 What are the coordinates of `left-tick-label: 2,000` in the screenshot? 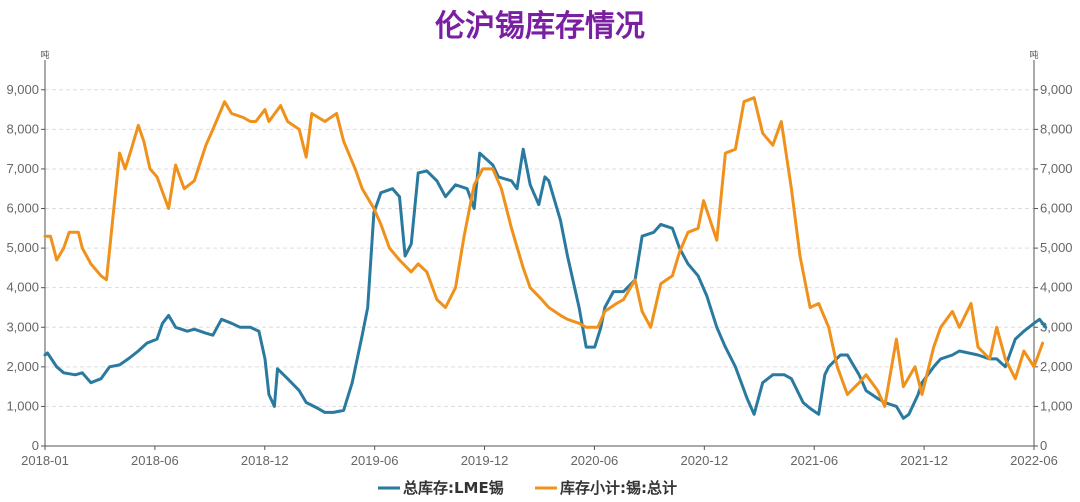 It's located at (22, 366).